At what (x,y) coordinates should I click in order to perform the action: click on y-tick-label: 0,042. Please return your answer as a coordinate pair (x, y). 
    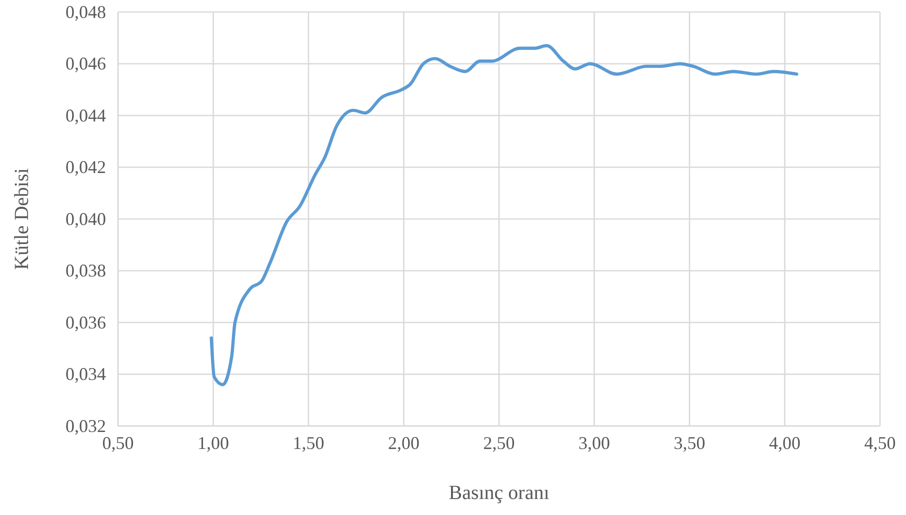
    Looking at the image, I should click on (86, 167).